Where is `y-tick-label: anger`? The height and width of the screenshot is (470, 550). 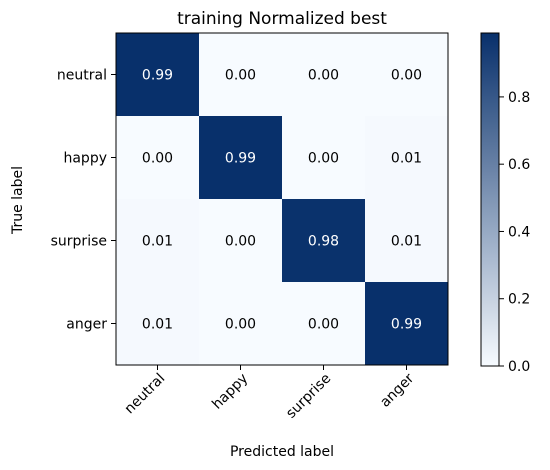 y-tick-label: anger is located at coordinates (86, 325).